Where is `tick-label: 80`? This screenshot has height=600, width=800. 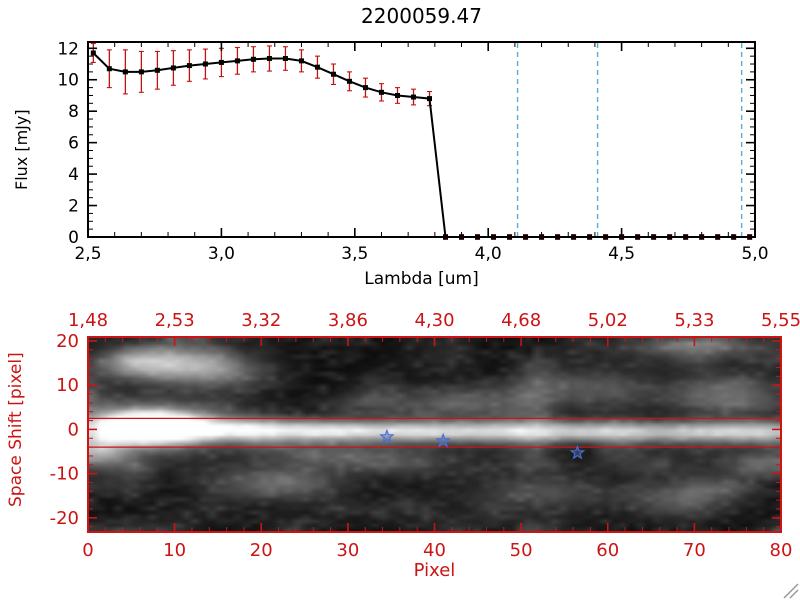
tick-label: 80 is located at coordinates (781, 550).